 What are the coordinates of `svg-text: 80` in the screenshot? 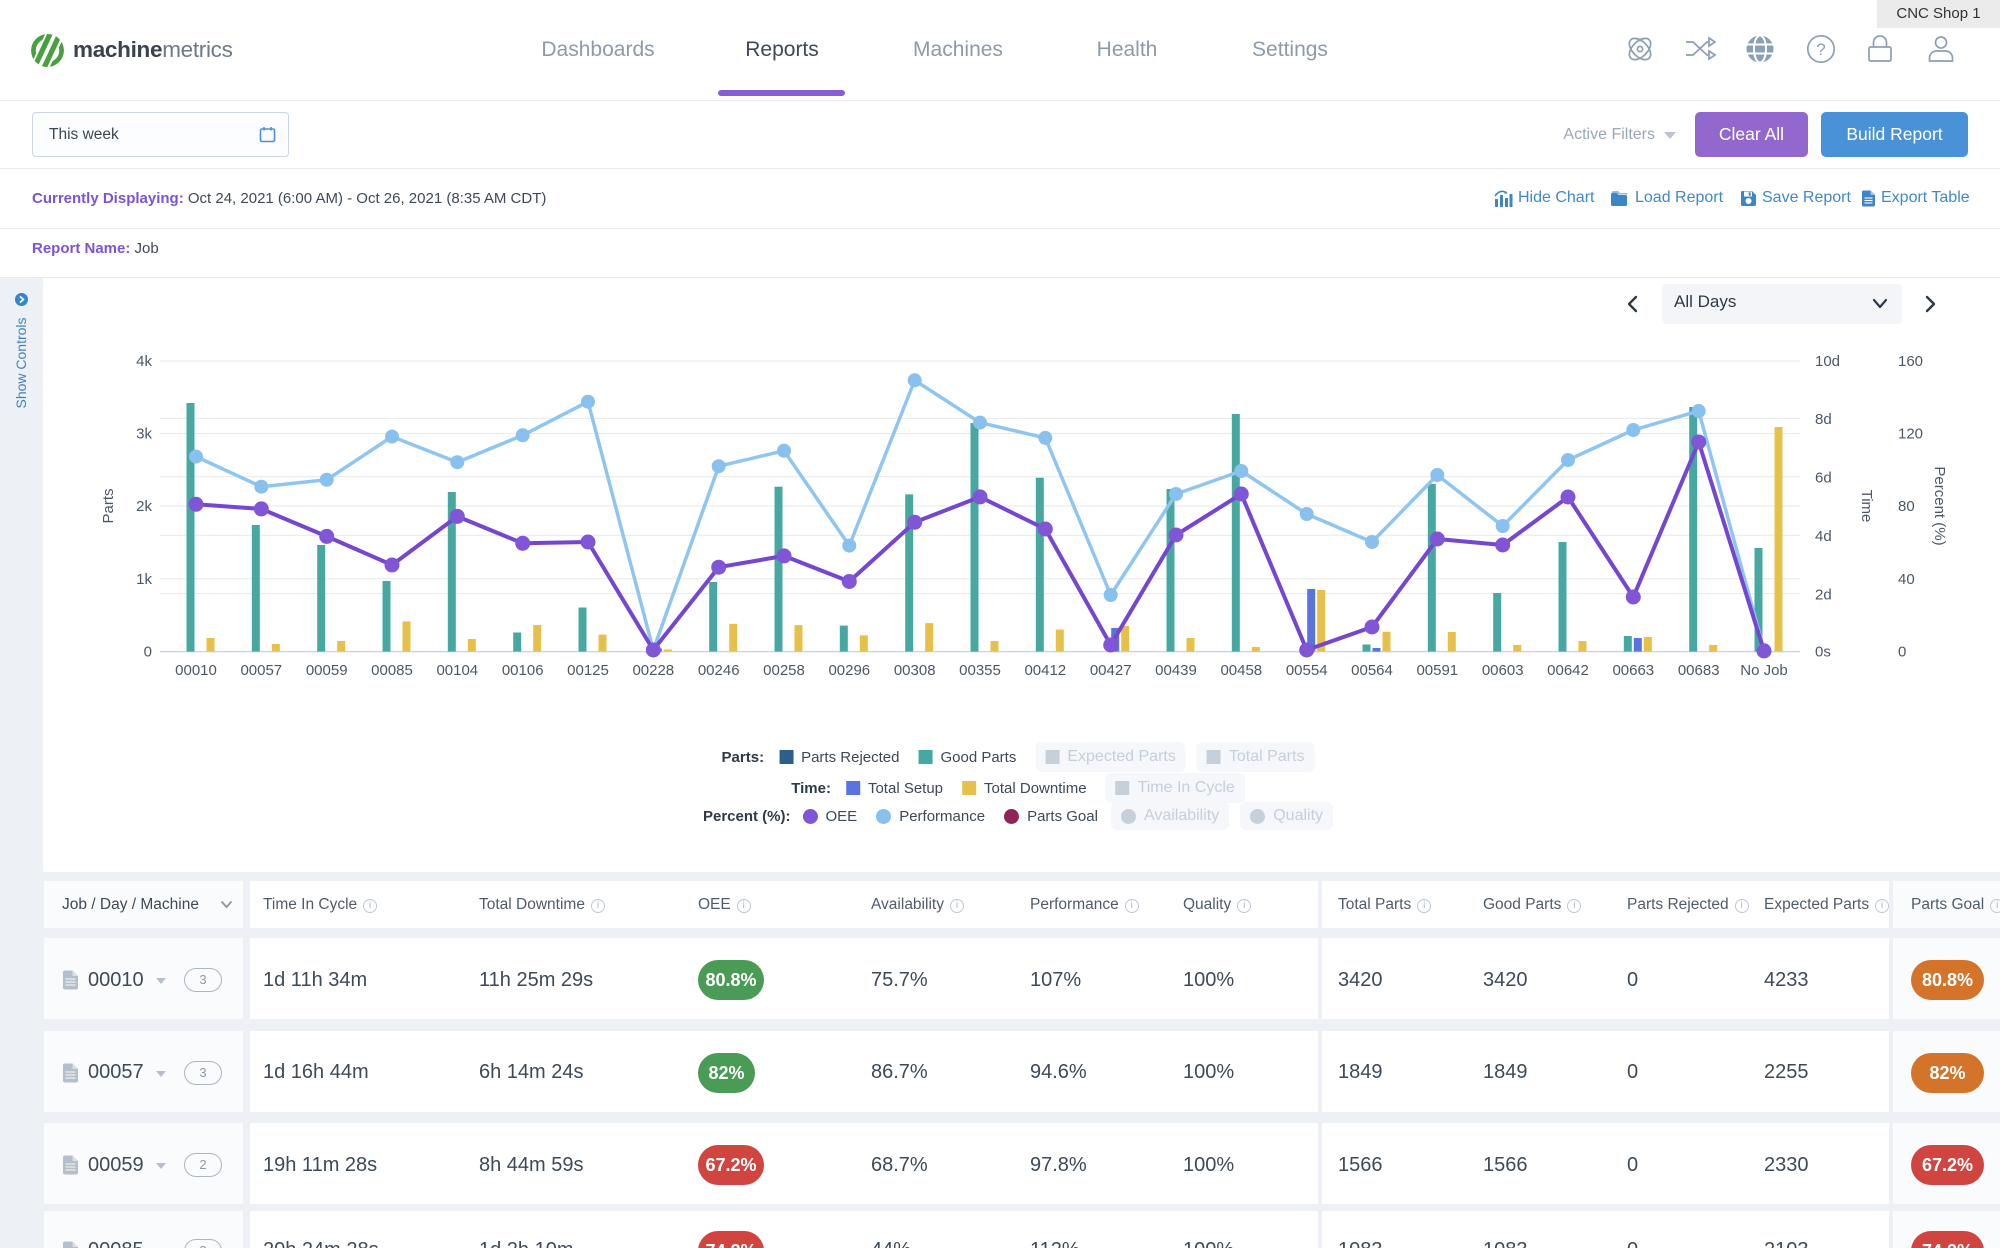 It's located at (1906, 506).